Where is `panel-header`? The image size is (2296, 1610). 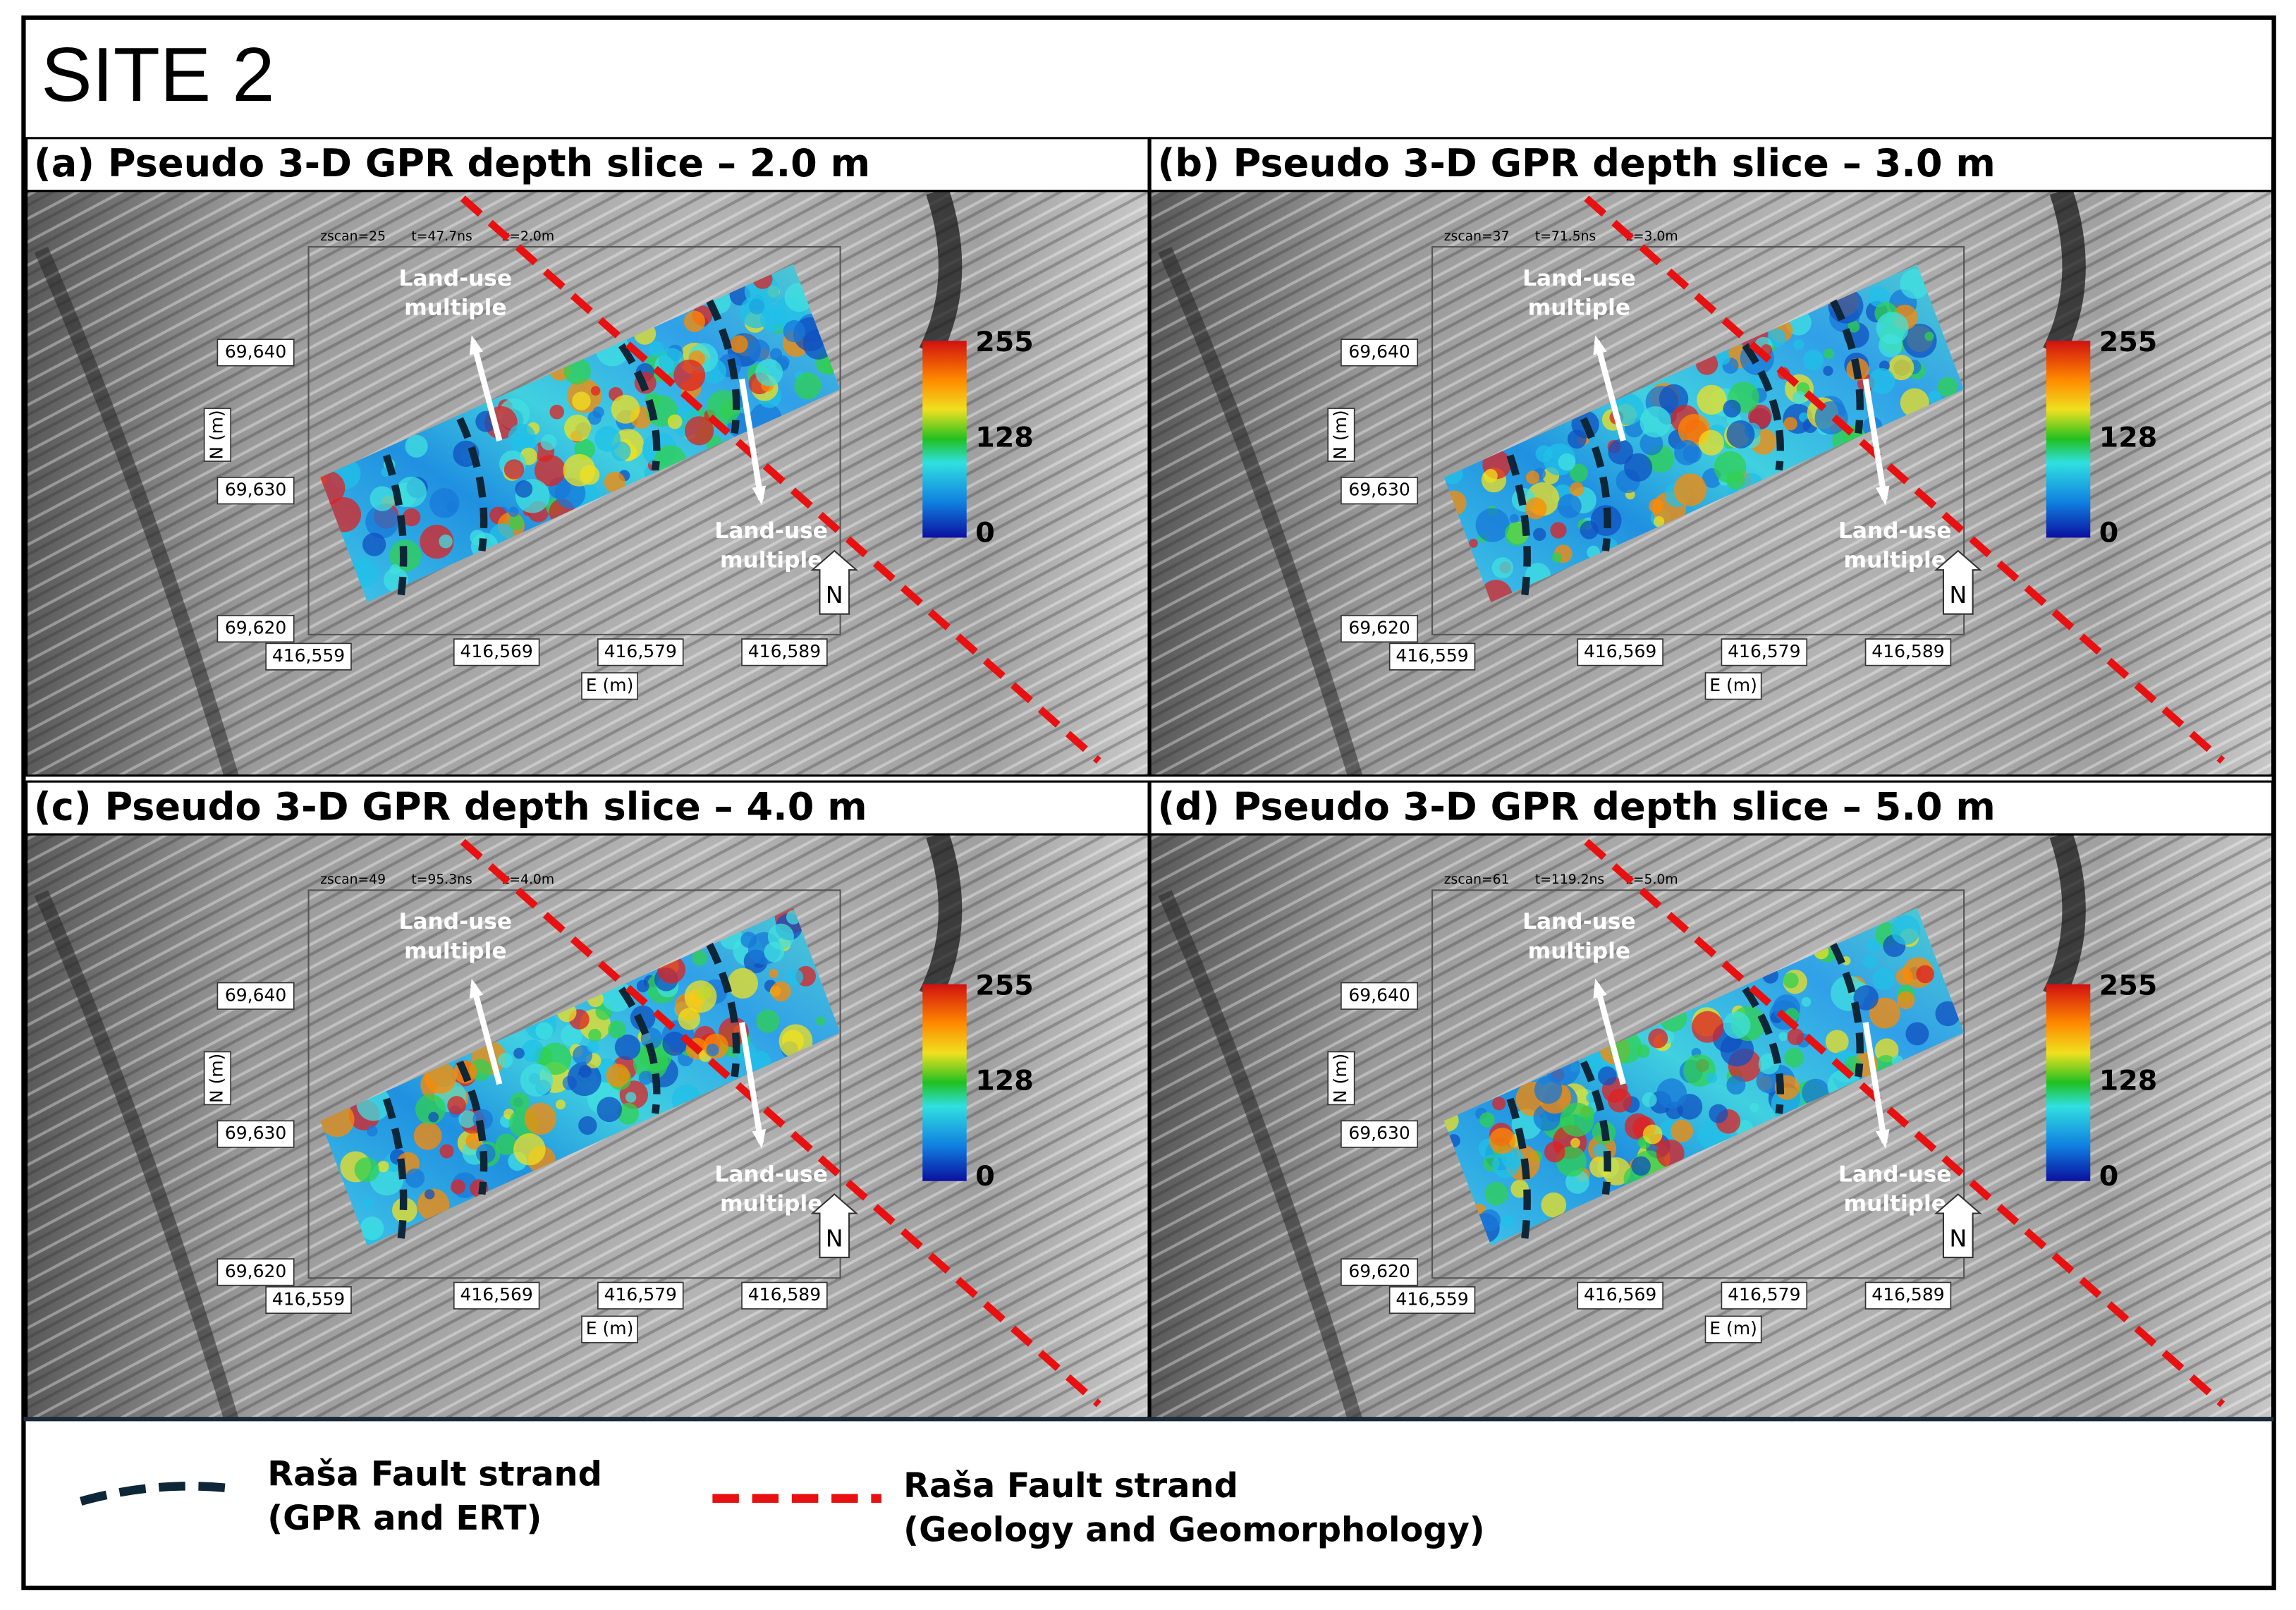 panel-header is located at coordinates (587, 808).